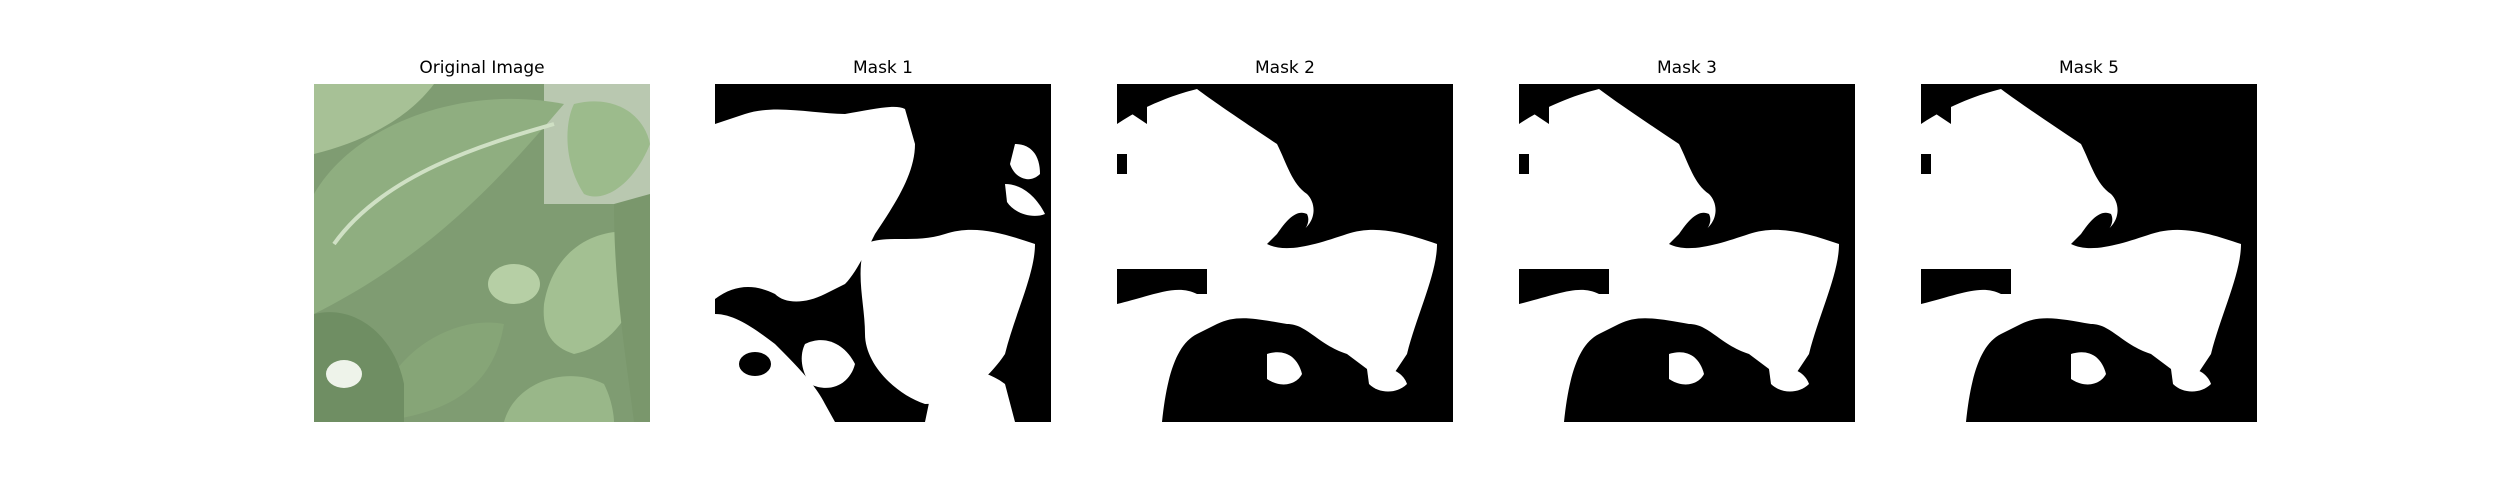 The image size is (2500, 500). What do you see at coordinates (1284, 68) in the screenshot?
I see `mask-2-title: Mask 2` at bounding box center [1284, 68].